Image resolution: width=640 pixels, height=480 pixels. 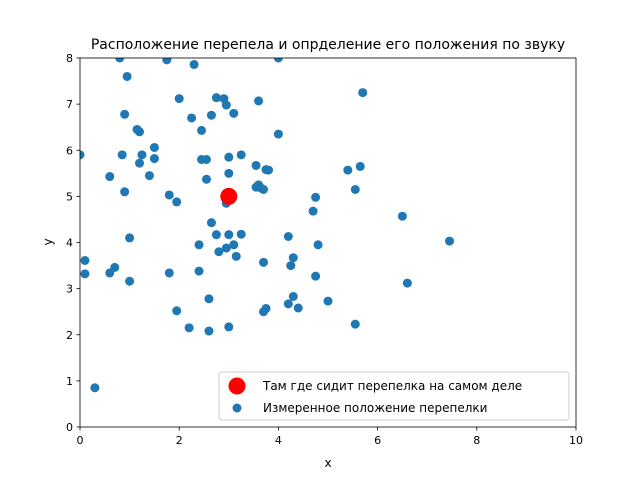 What do you see at coordinates (375, 408) in the screenshot?
I see `legend-label: Измеренное положение перепелки` at bounding box center [375, 408].